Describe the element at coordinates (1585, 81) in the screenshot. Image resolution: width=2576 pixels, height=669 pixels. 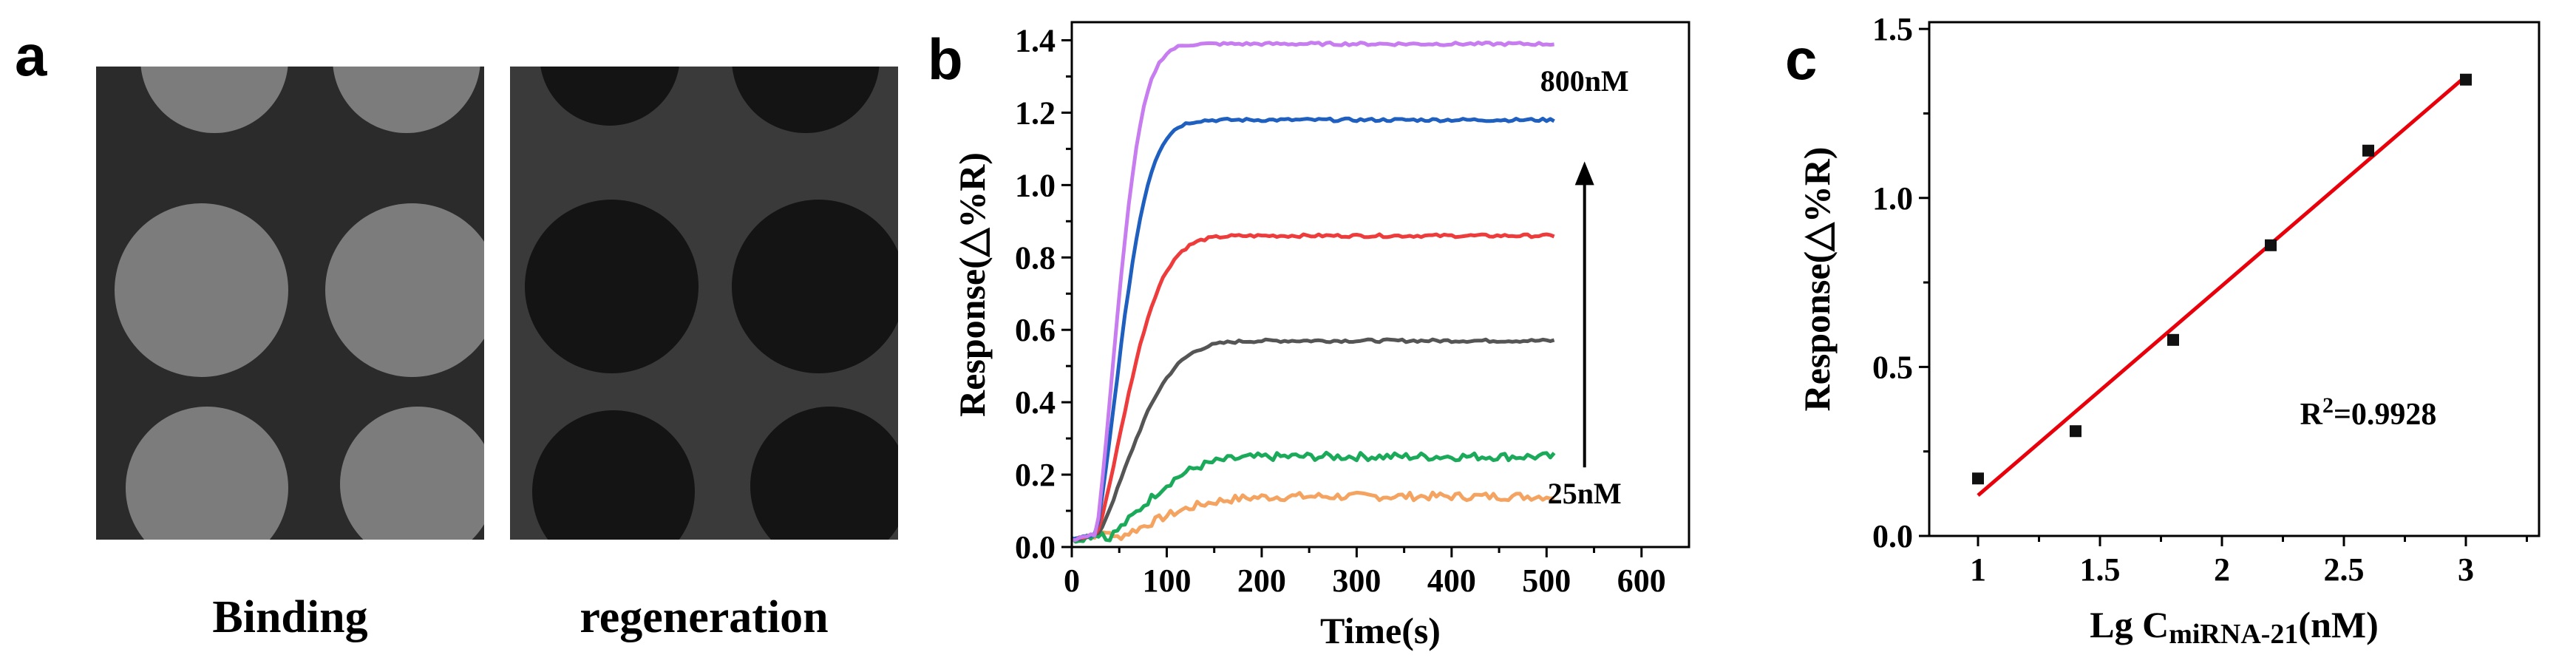
I see `annotation-800nm: 800nM` at that location.